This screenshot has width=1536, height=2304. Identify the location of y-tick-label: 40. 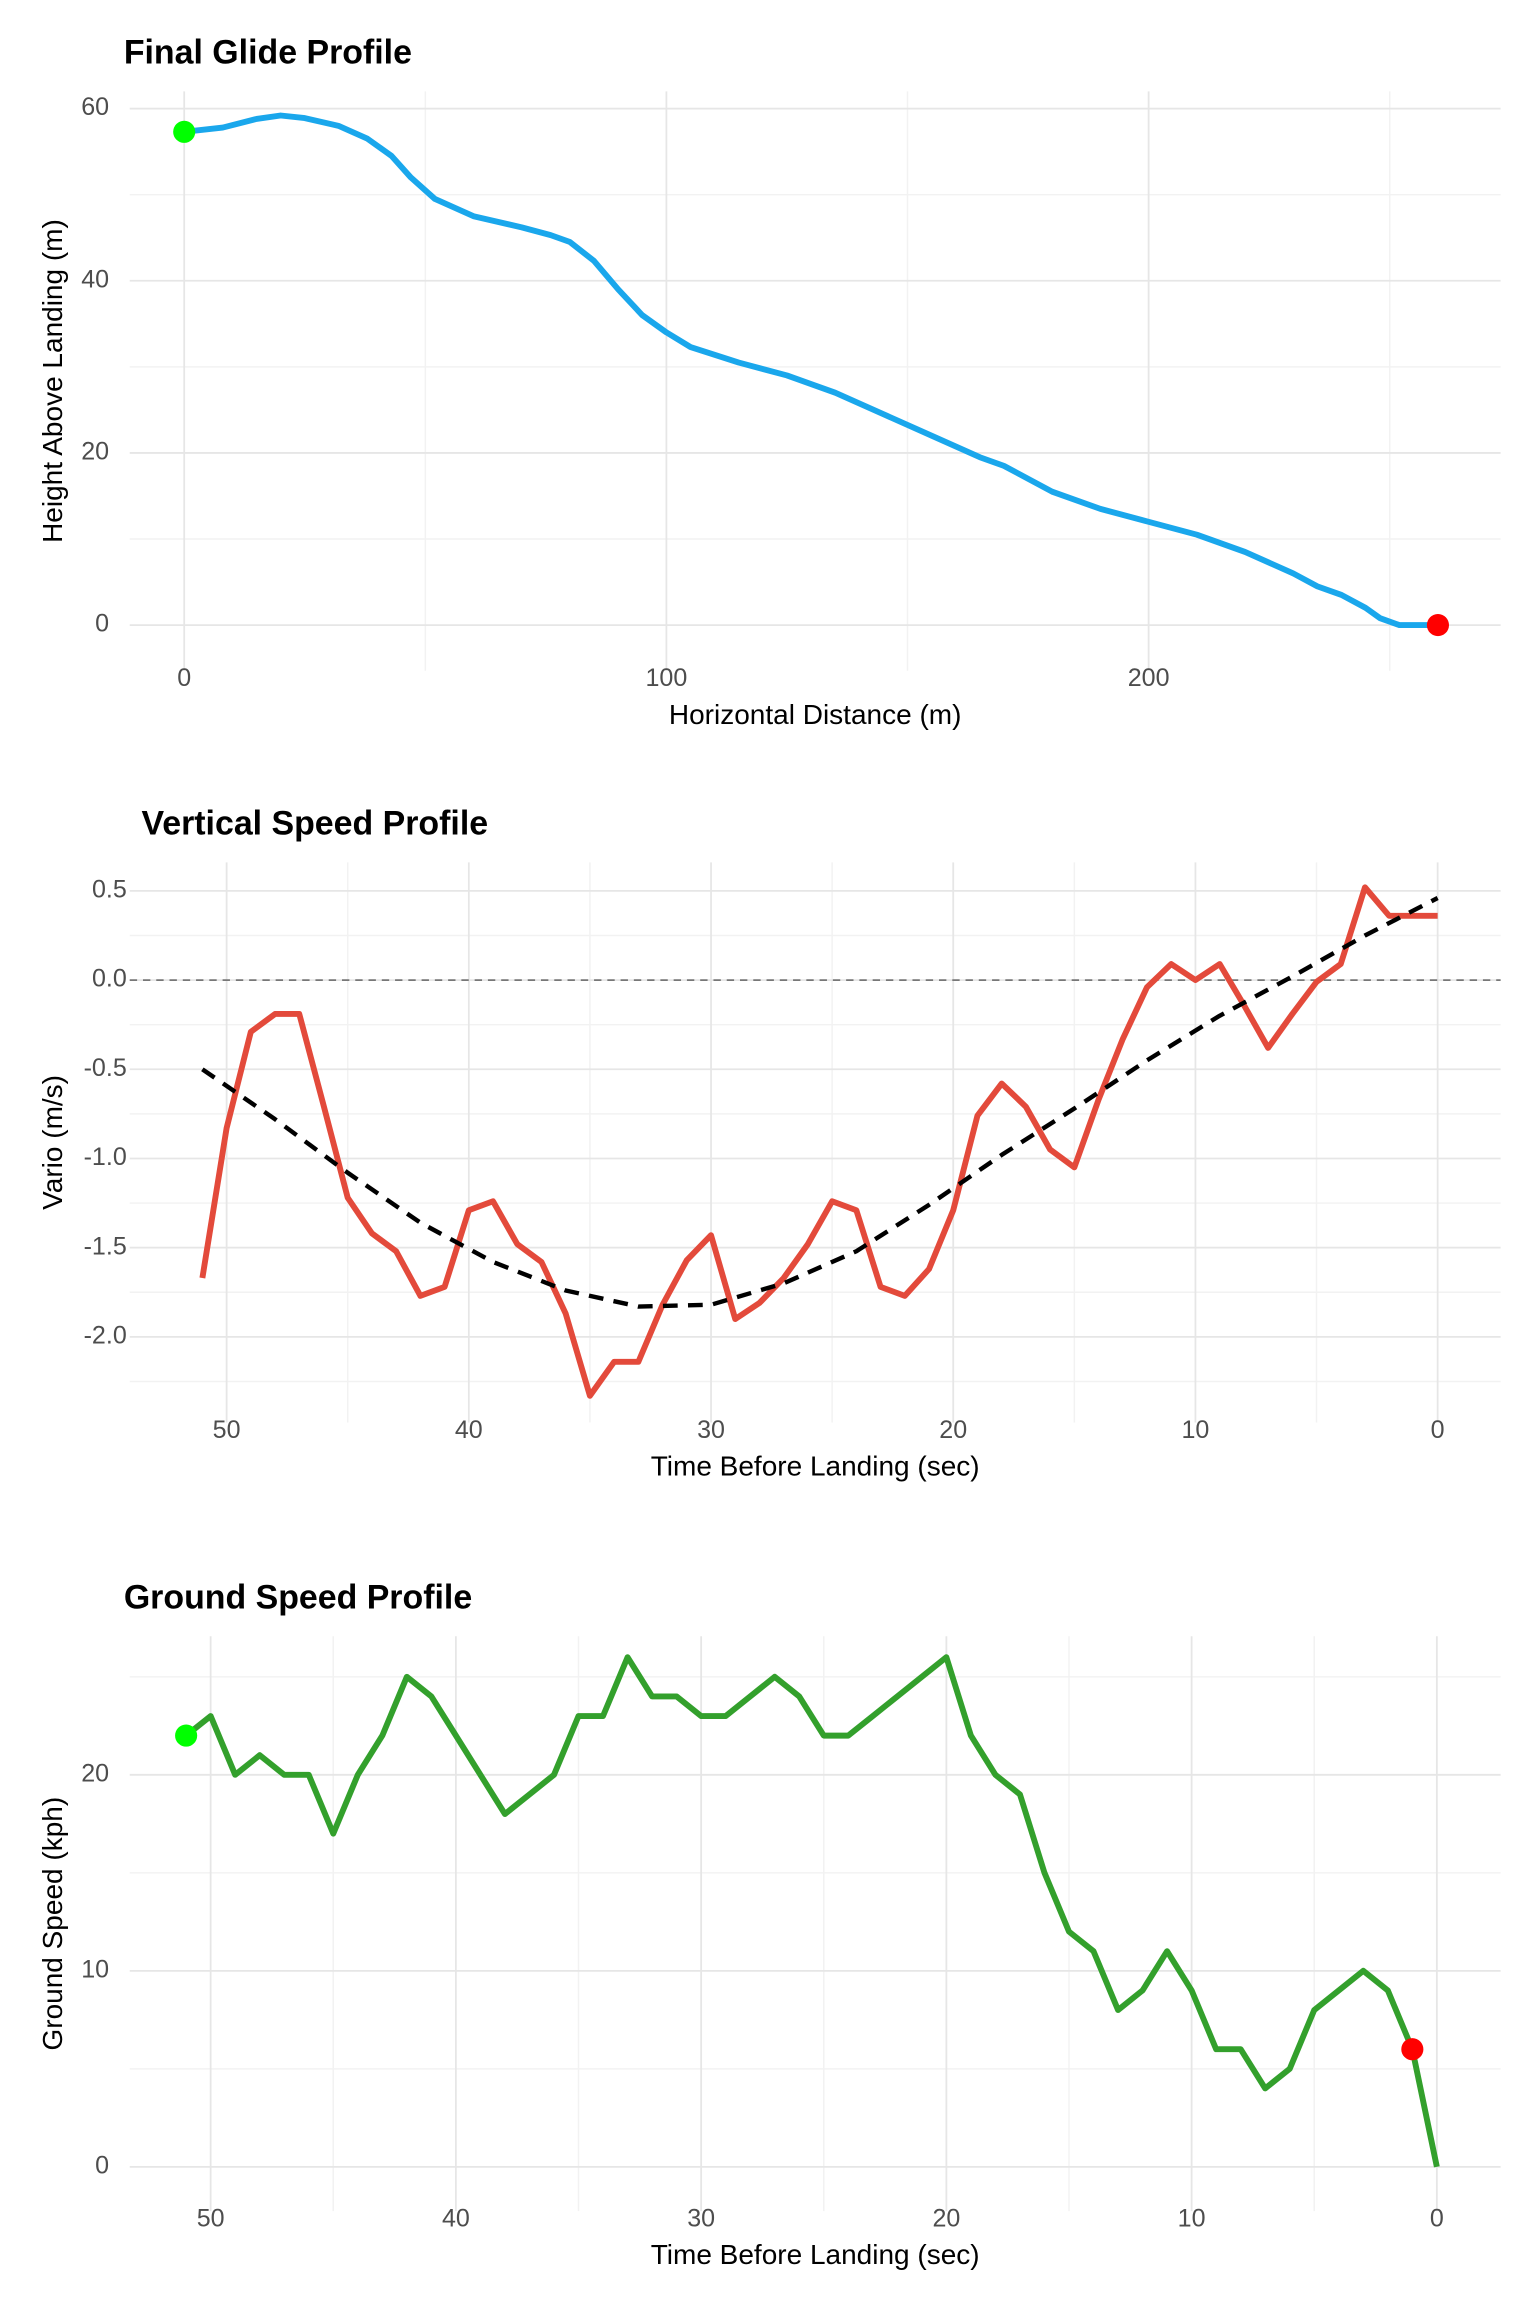
(95, 279).